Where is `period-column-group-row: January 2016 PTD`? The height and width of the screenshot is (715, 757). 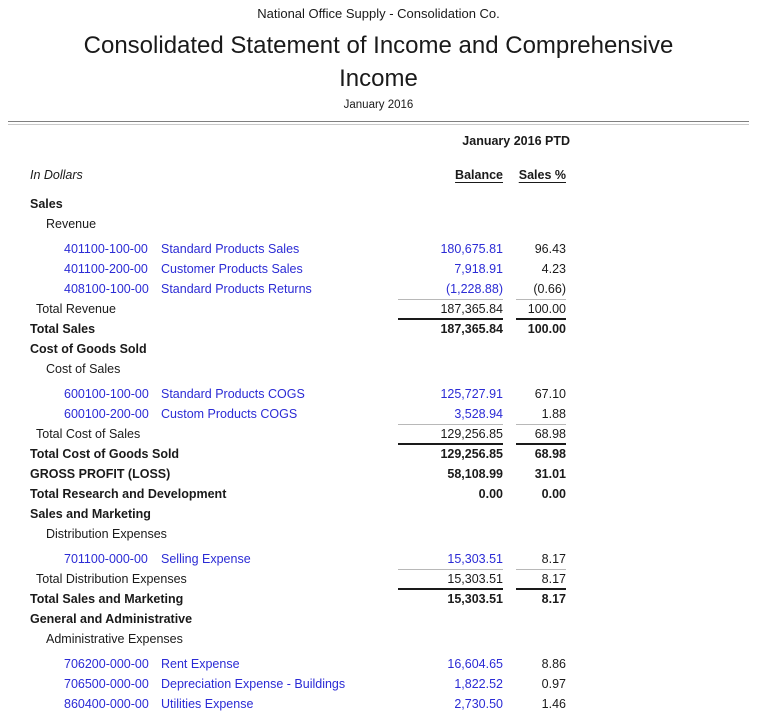 period-column-group-row: January 2016 PTD is located at coordinates (378, 141).